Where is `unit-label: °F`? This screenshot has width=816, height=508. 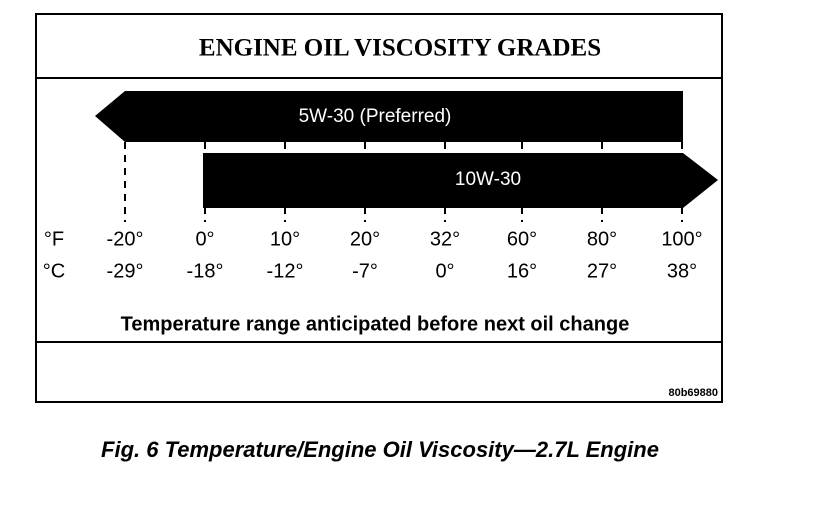
unit-label: °F is located at coordinates (54, 239).